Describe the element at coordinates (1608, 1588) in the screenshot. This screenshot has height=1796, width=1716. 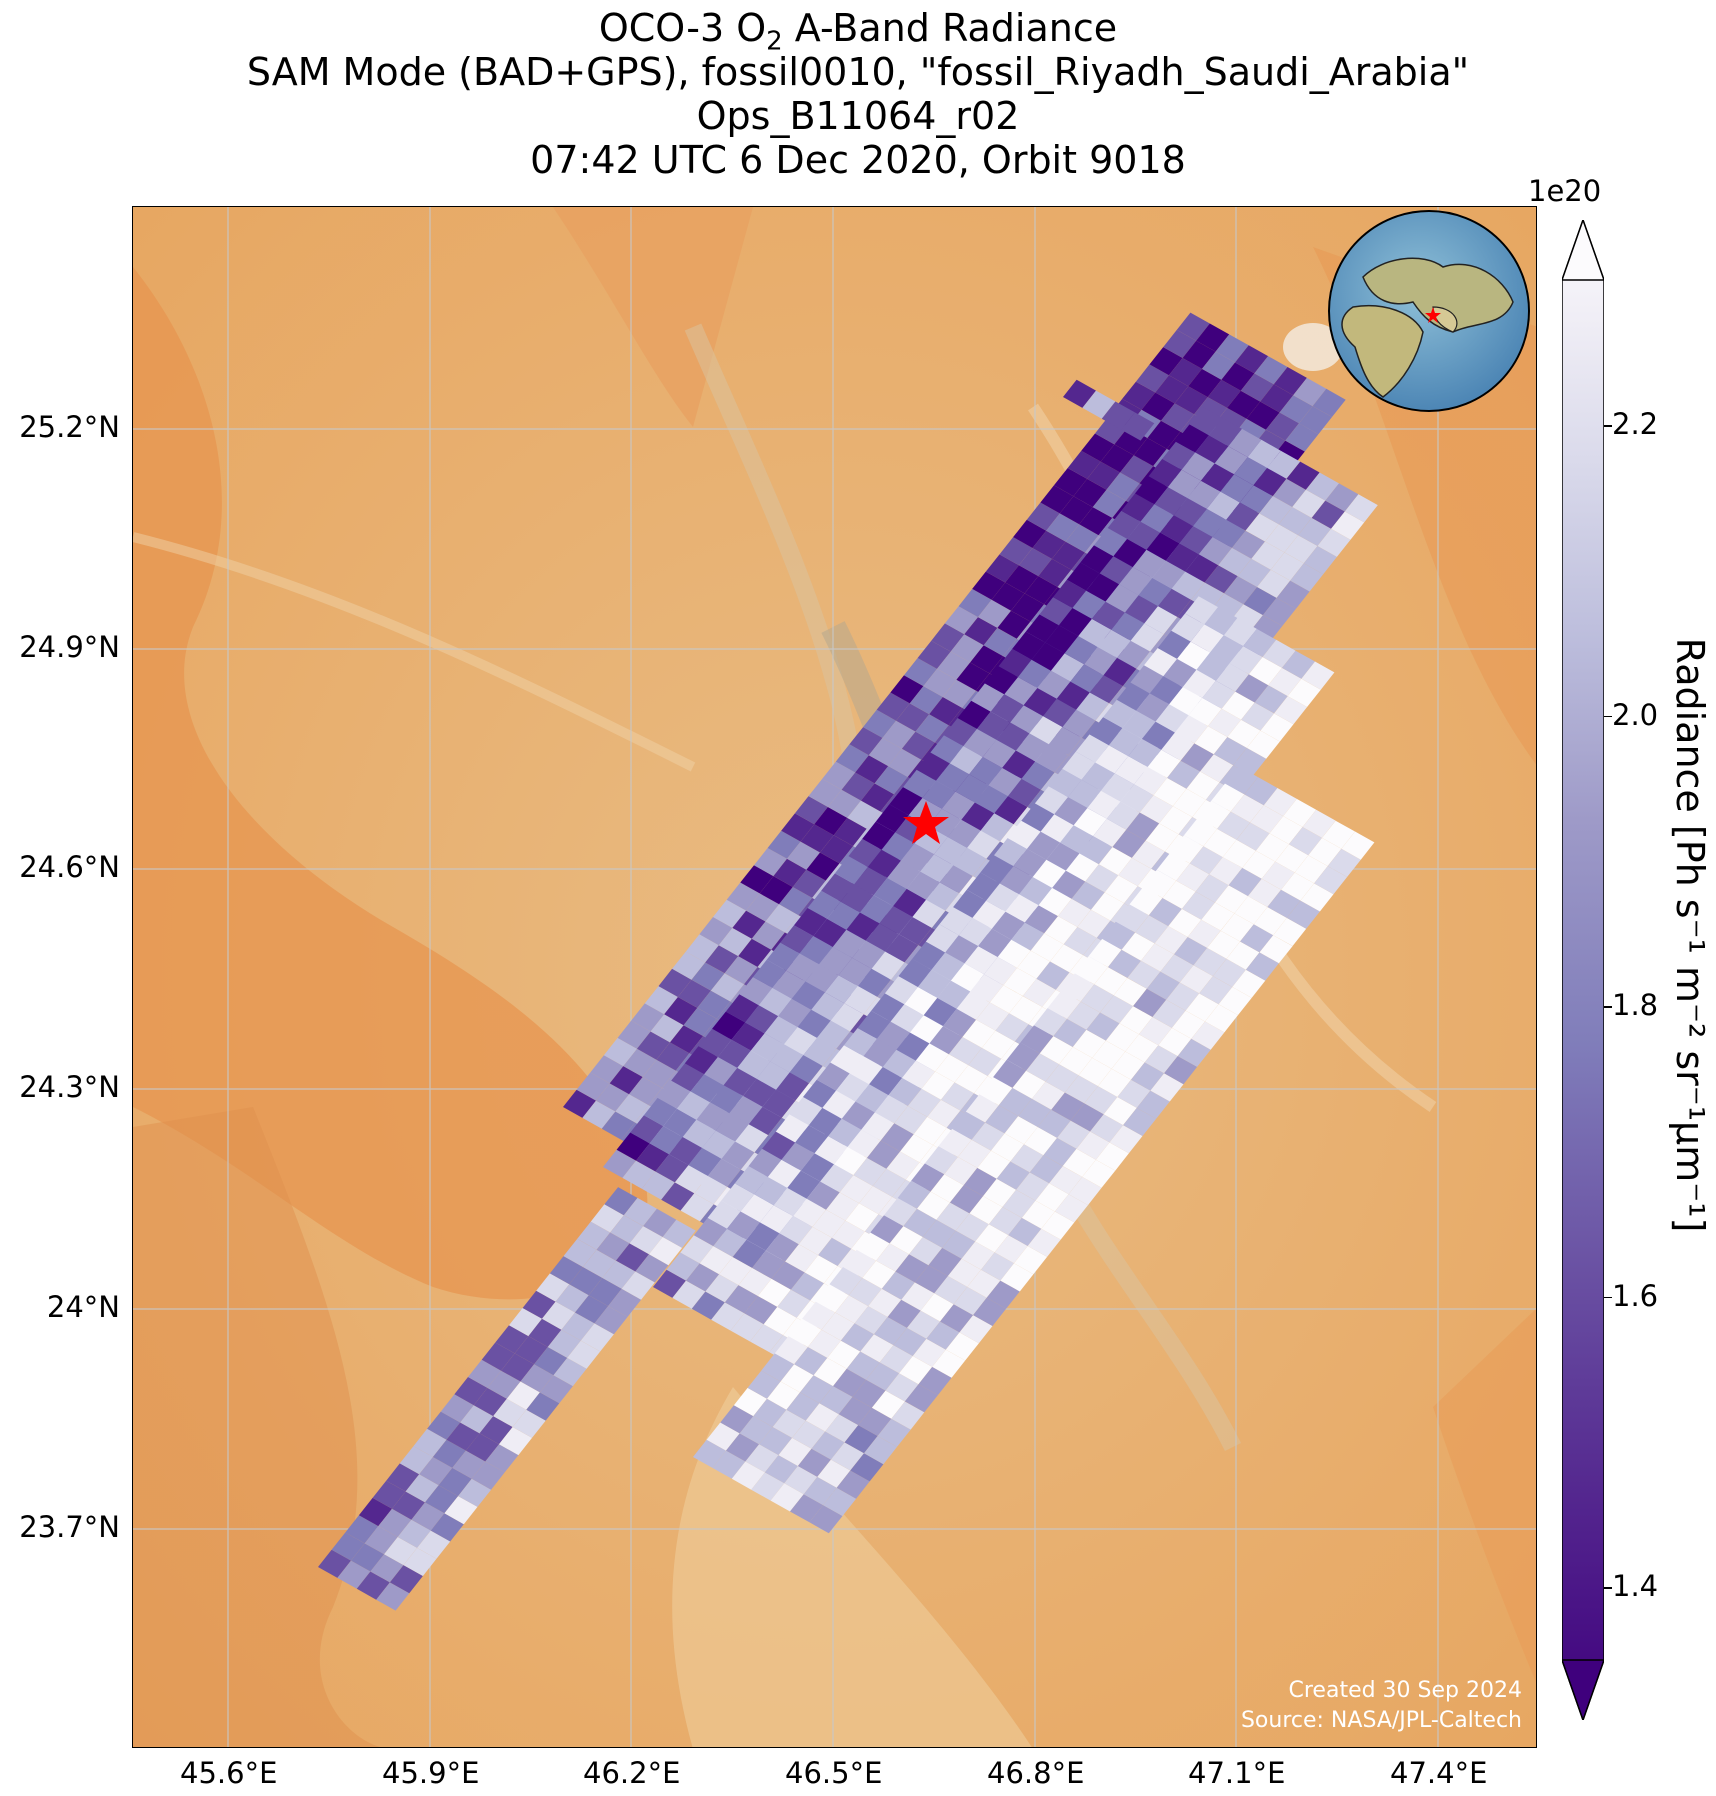
I see `colorbar-tick-mark` at that location.